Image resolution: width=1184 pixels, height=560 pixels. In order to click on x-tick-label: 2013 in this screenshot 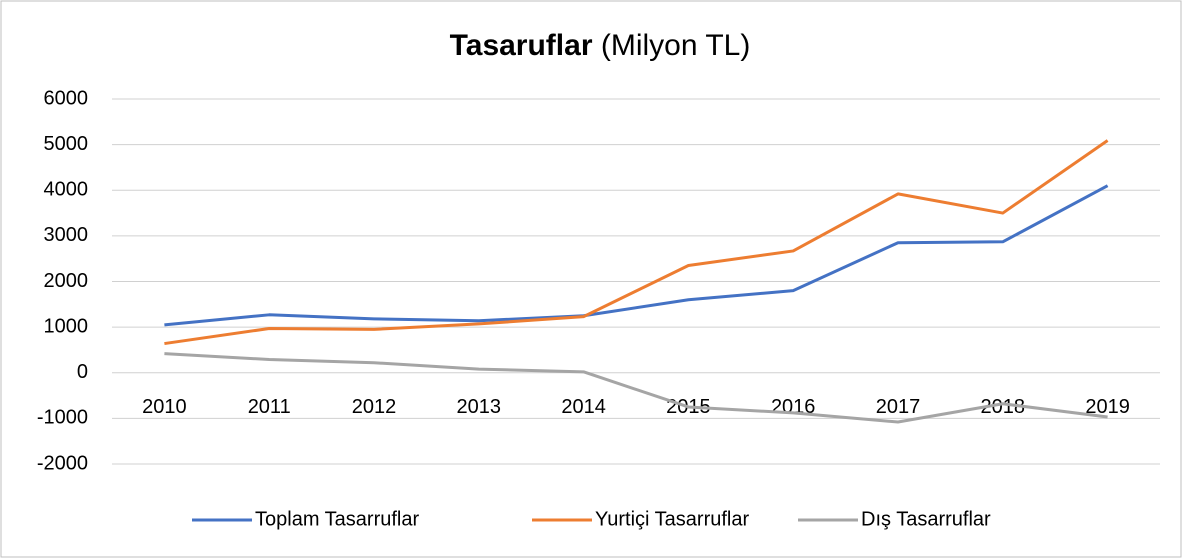, I will do `click(479, 407)`.